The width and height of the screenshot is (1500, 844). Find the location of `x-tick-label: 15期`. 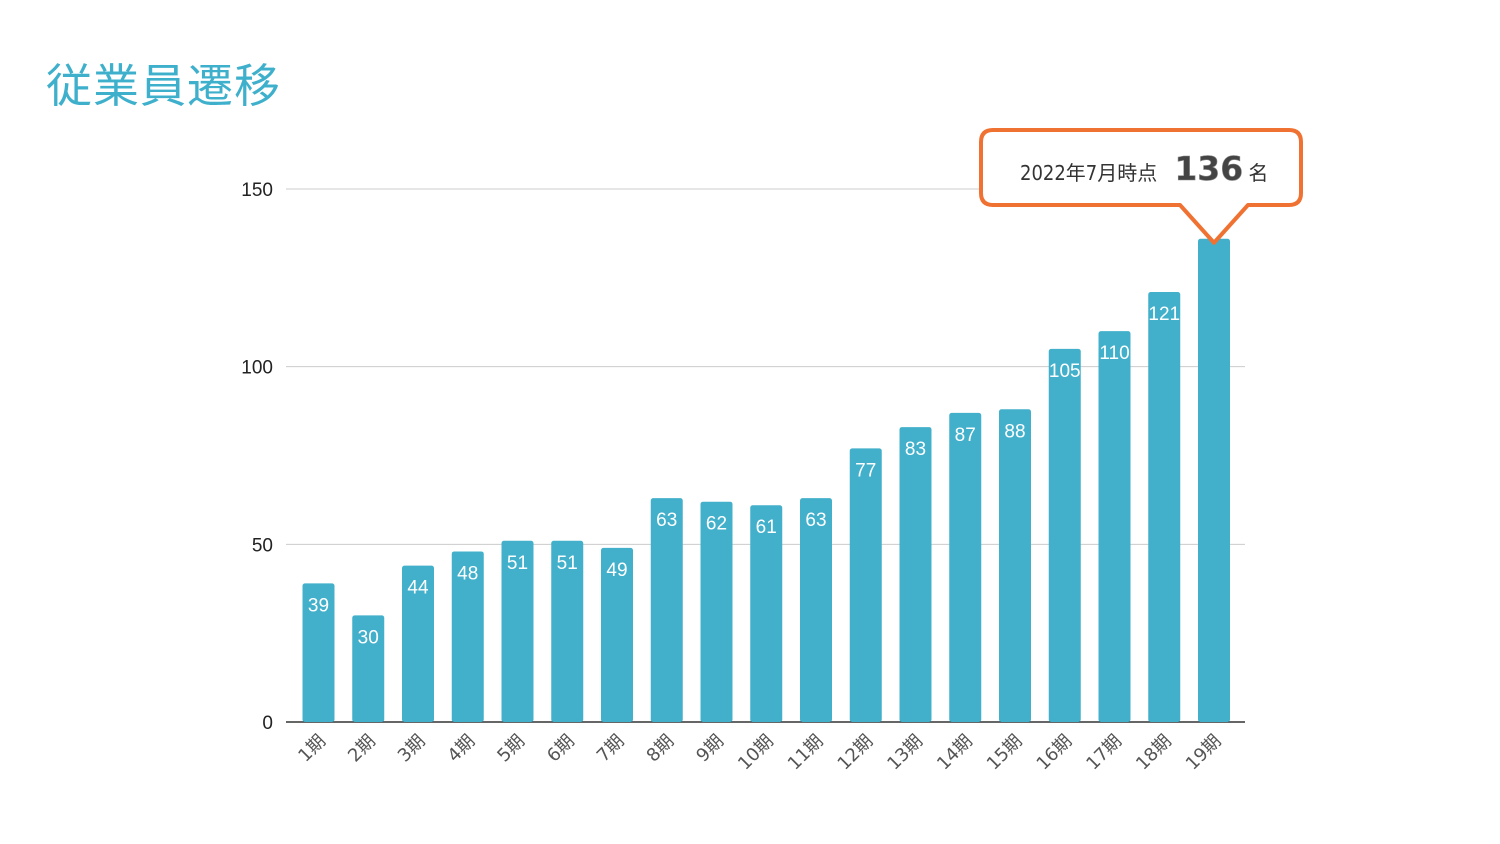

x-tick-label: 15期 is located at coordinates (1005, 753).